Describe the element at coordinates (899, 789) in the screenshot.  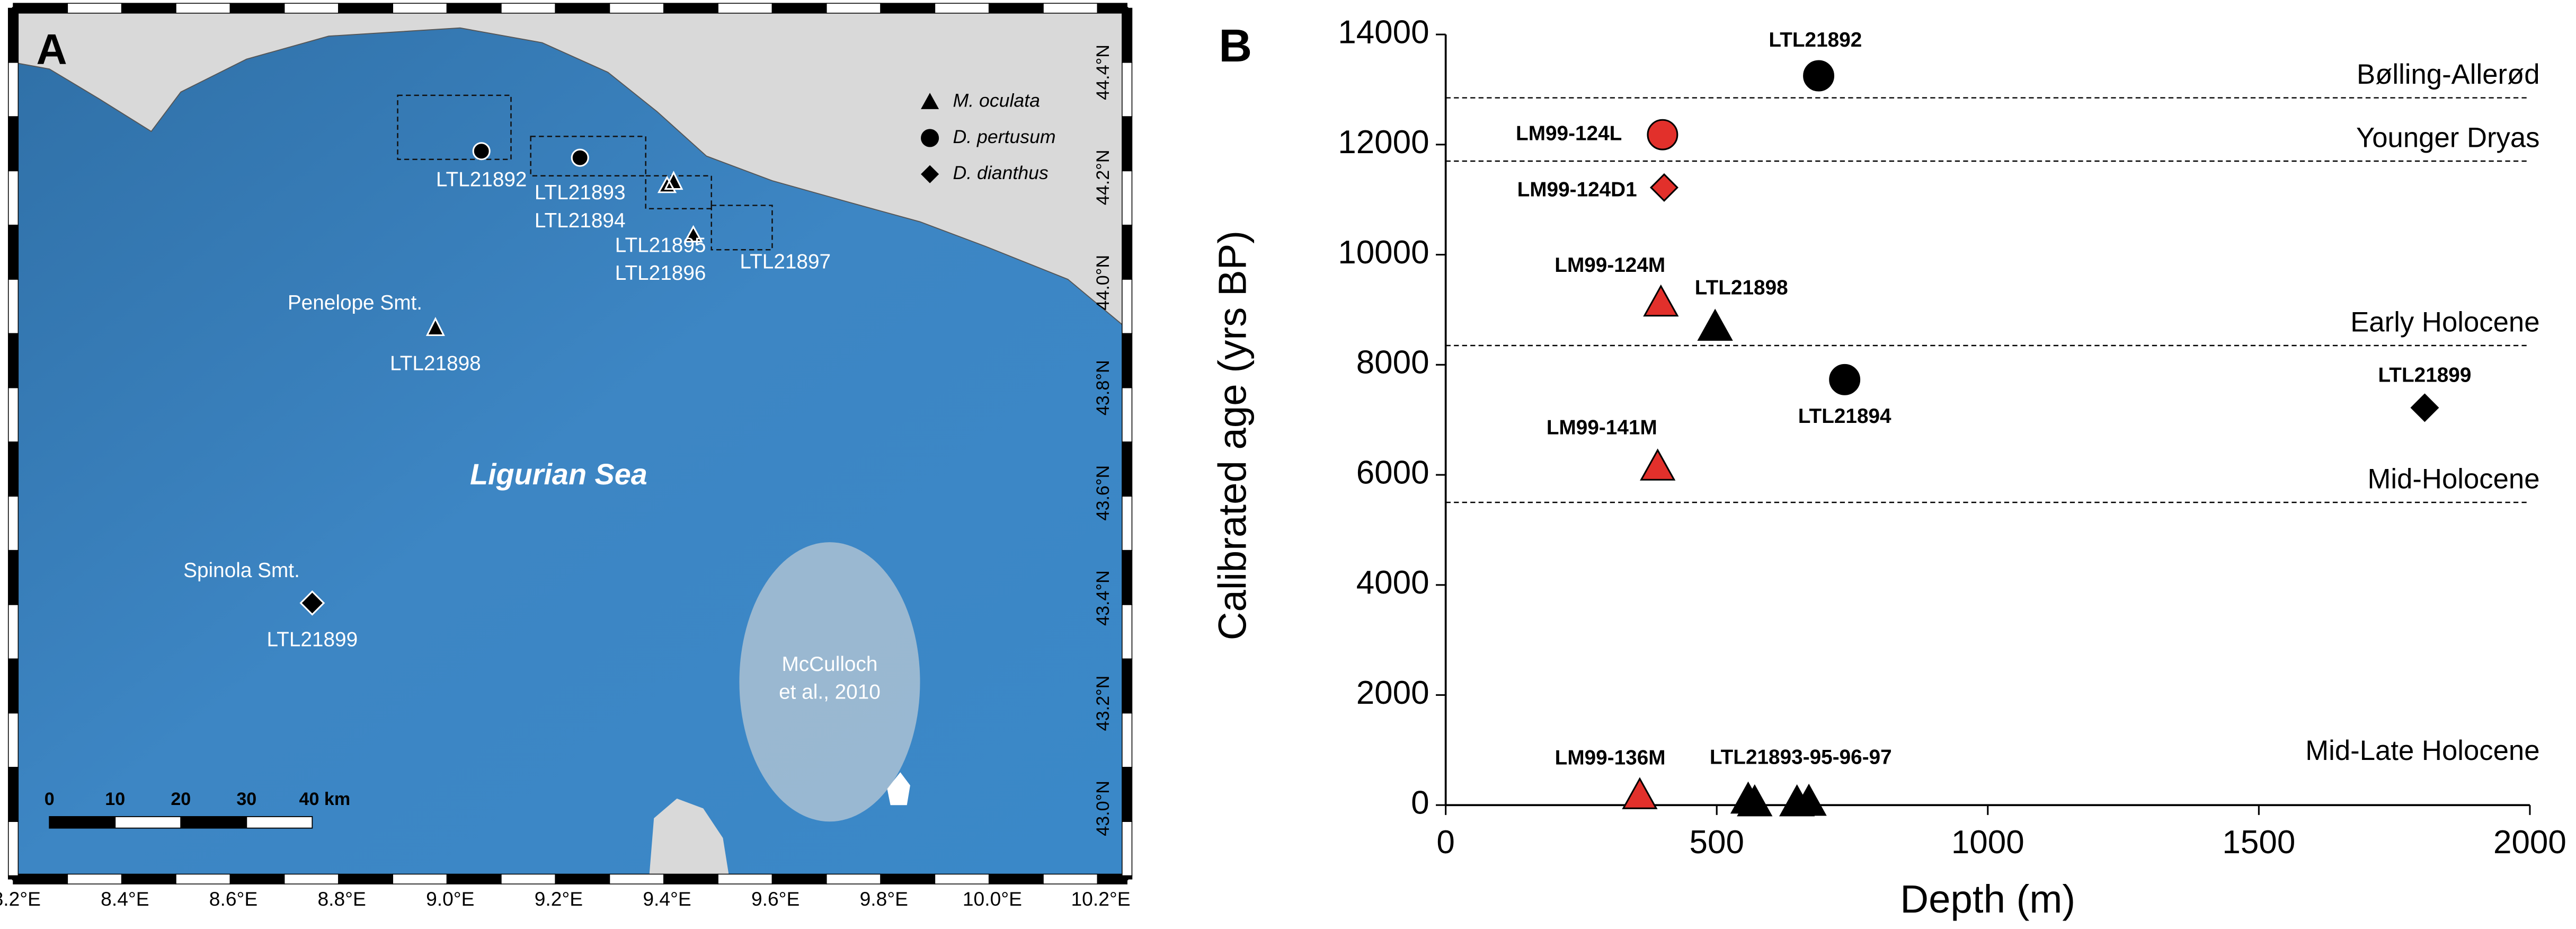
I see `island` at that location.